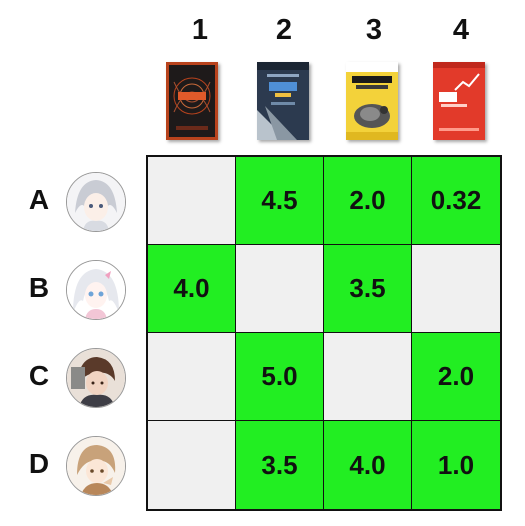  What do you see at coordinates (459, 101) in the screenshot?
I see `book-cover-algorithms-icon` at bounding box center [459, 101].